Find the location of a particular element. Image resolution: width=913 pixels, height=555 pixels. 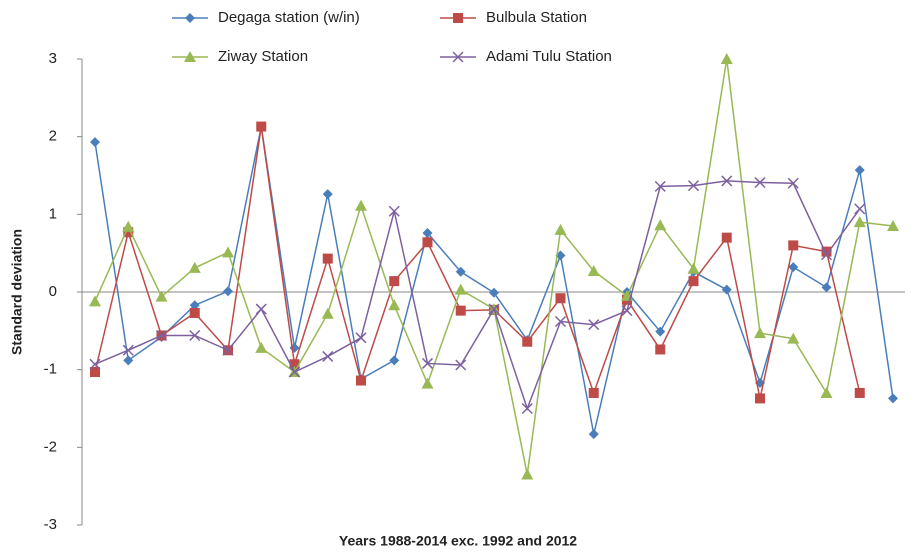

x-axis-title: Years 1988-2014 exc. 1992 and 2012 is located at coordinates (458, 541).